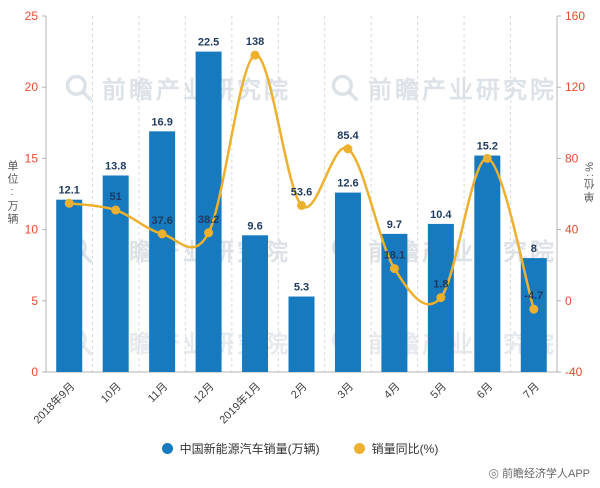 Image resolution: width=600 pixels, height=488 pixels. Describe the element at coordinates (394, 225) in the screenshot. I see `bar-value-label: 9.7` at that location.